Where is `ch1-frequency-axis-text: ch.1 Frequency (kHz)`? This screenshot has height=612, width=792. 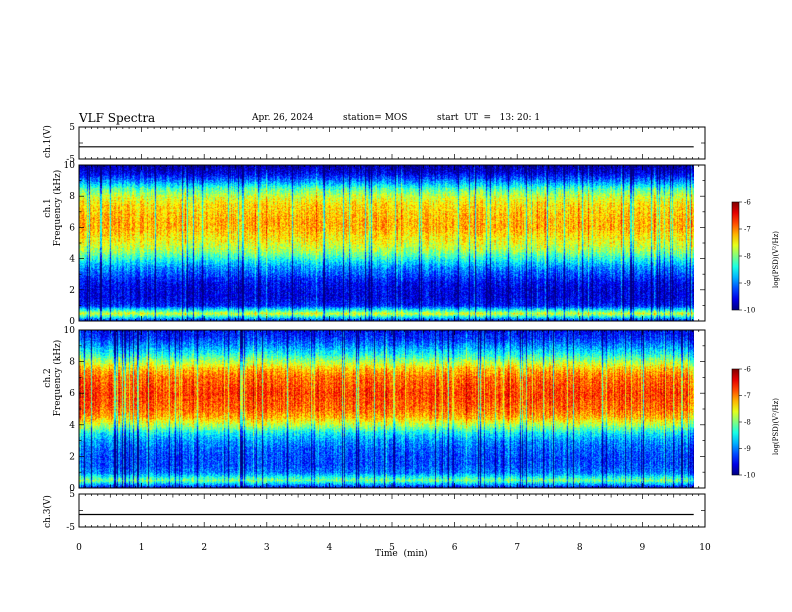
ch1-frequency-axis-text: ch.1 Frequency (kHz) is located at coordinates (53, 208).